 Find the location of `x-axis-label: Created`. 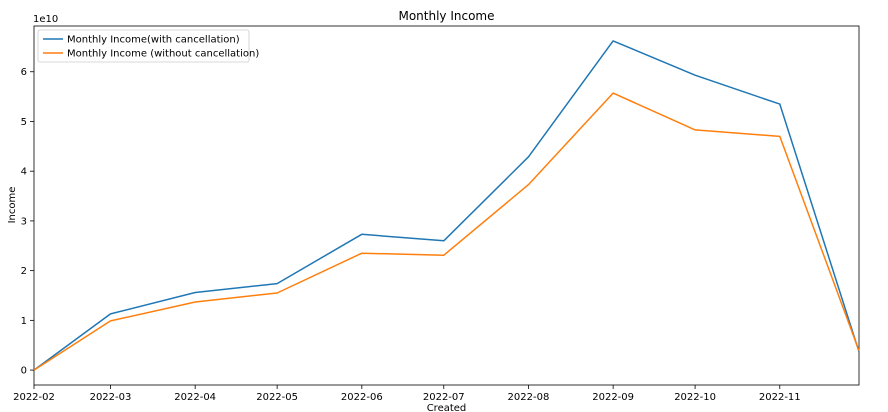

x-axis-label: Created is located at coordinates (447, 407).